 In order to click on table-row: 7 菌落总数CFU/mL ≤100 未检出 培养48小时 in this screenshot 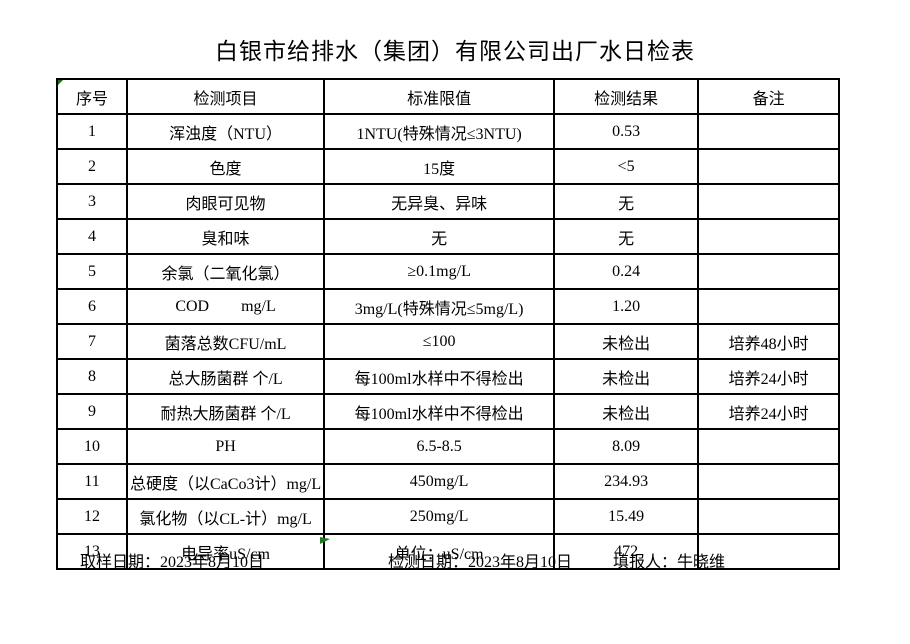, I will do `click(448, 341)`.